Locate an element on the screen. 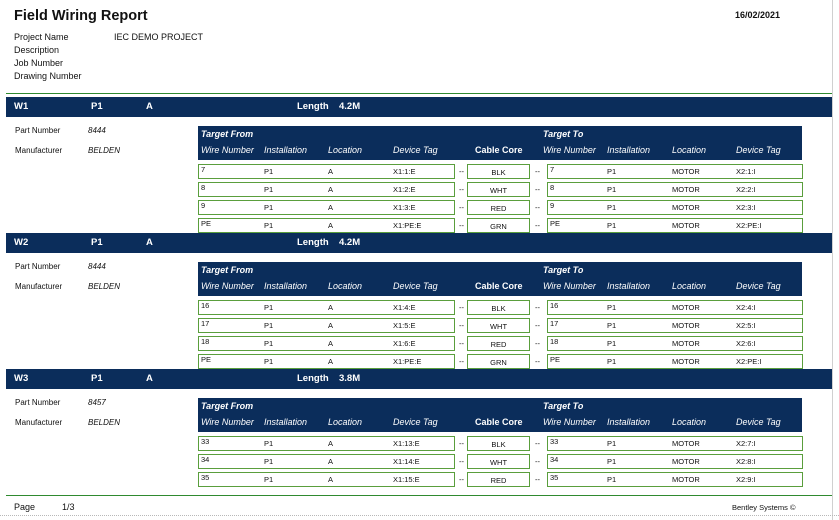 This screenshot has width=839, height=520. wire-installation: P1 is located at coordinates (97, 242).